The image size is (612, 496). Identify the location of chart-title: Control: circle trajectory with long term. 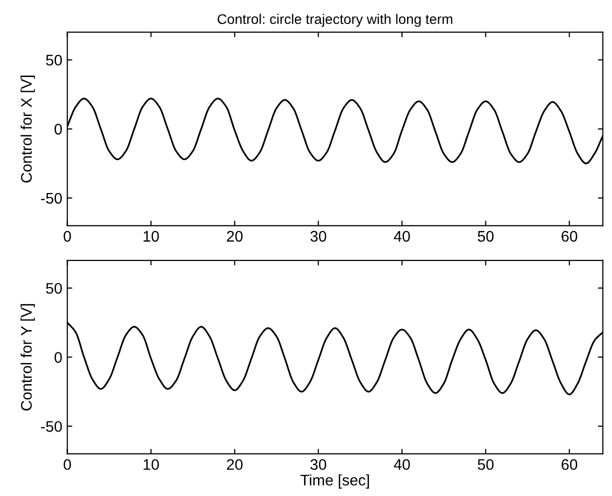
(335, 20).